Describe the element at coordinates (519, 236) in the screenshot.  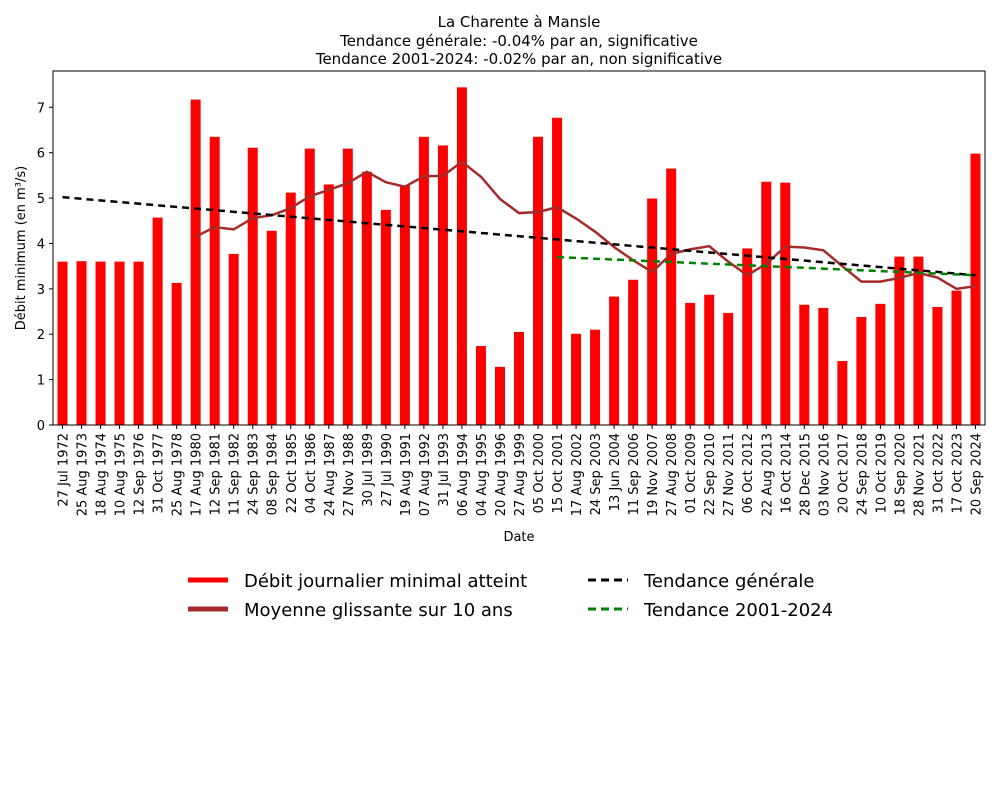
I see `trend-general-line` at that location.